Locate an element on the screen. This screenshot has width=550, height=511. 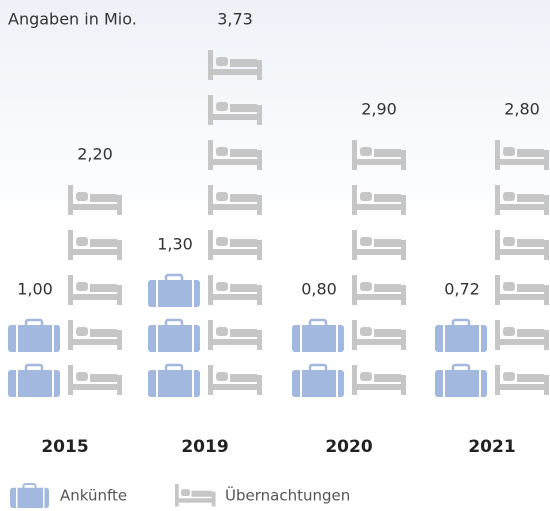
value-label: 0,80 is located at coordinates (319, 289).